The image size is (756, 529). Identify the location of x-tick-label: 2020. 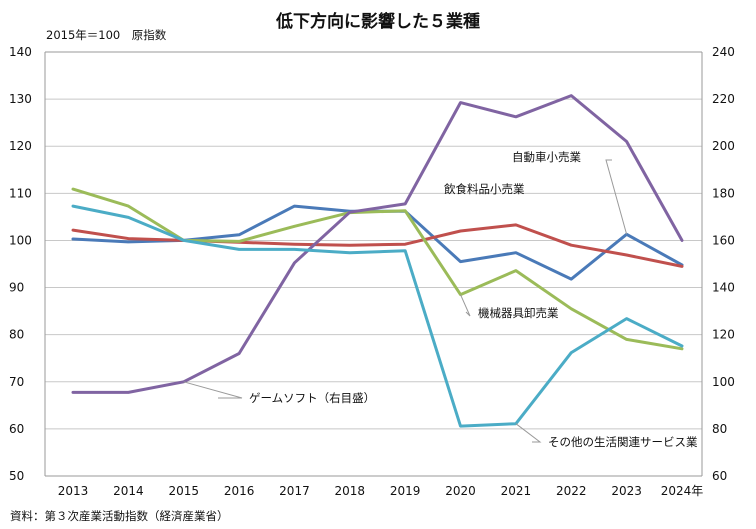
(460, 491).